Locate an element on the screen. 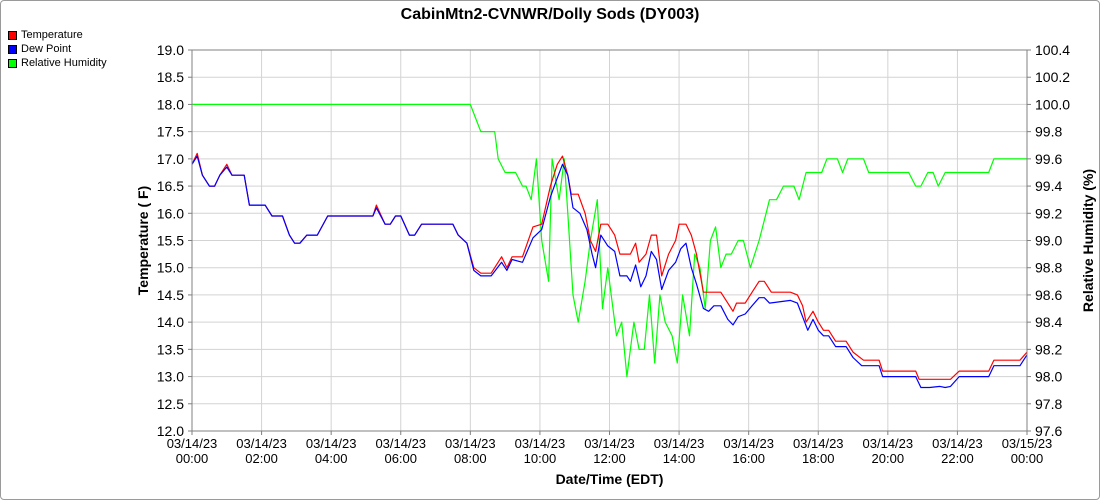  y-tick-label-left: 18.5 is located at coordinates (170, 77).